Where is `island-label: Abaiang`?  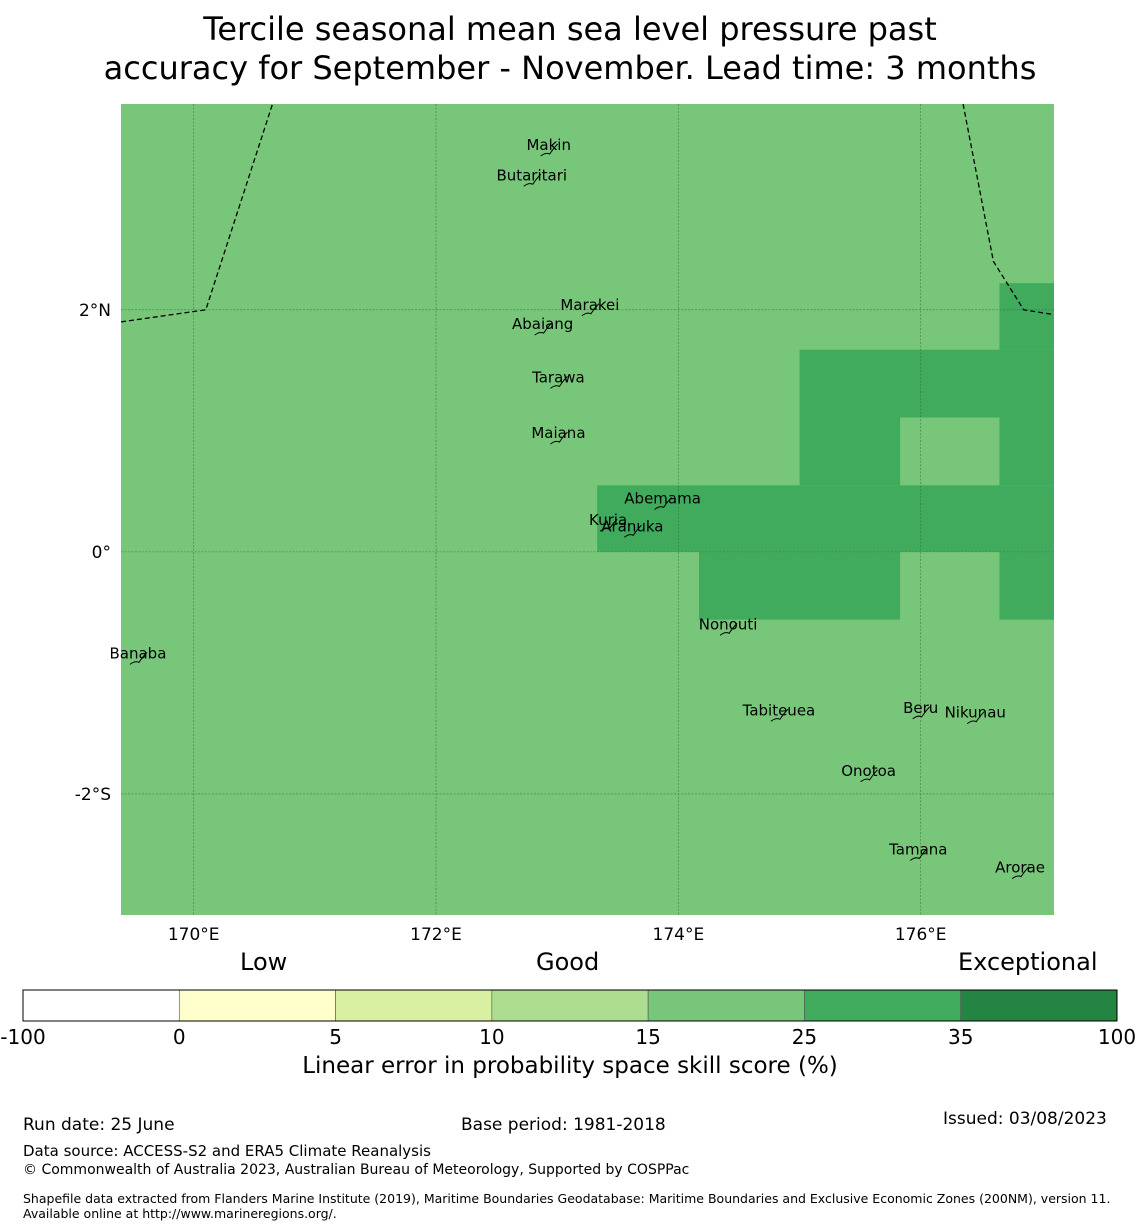 island-label: Abaiang is located at coordinates (542, 324).